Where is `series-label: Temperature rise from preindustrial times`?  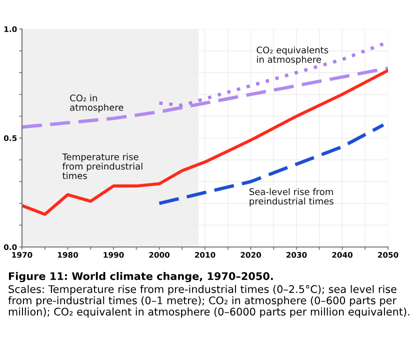 series-label: Temperature rise from preindustrial times is located at coordinates (102, 166).